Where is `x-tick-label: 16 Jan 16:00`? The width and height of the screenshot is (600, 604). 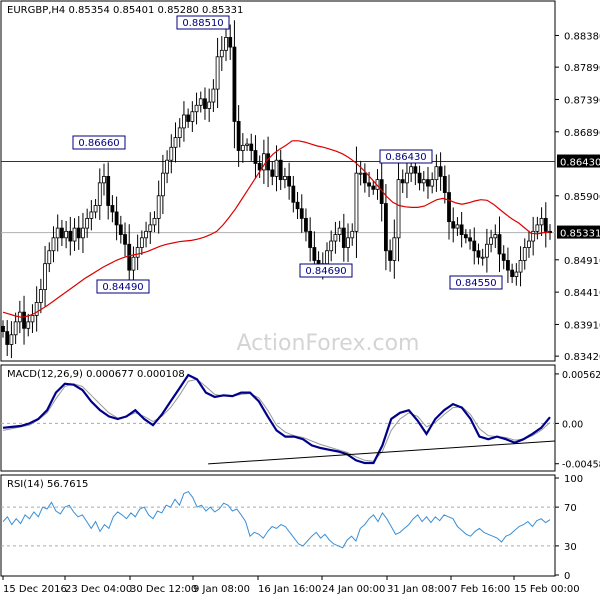
x-tick-label: 16 Jan 16:00 is located at coordinates (289, 589).